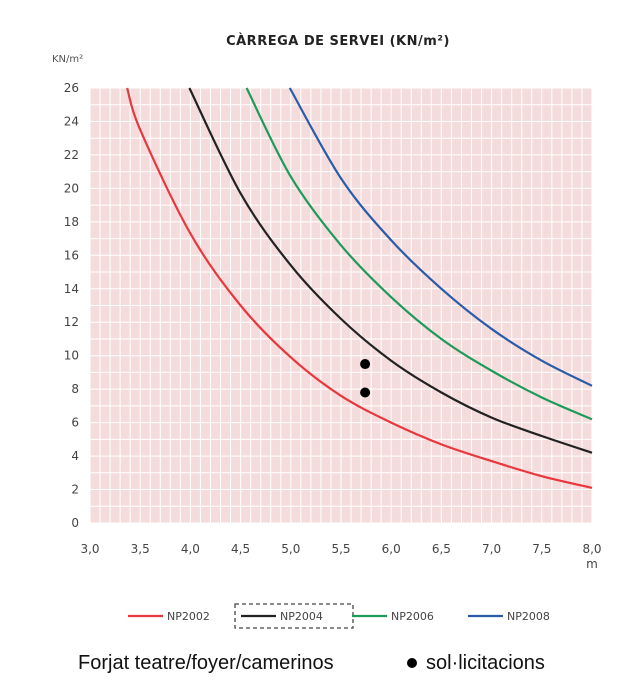 The image size is (634, 681). What do you see at coordinates (290, 549) in the screenshot?
I see `x-tick-label: 5,0` at bounding box center [290, 549].